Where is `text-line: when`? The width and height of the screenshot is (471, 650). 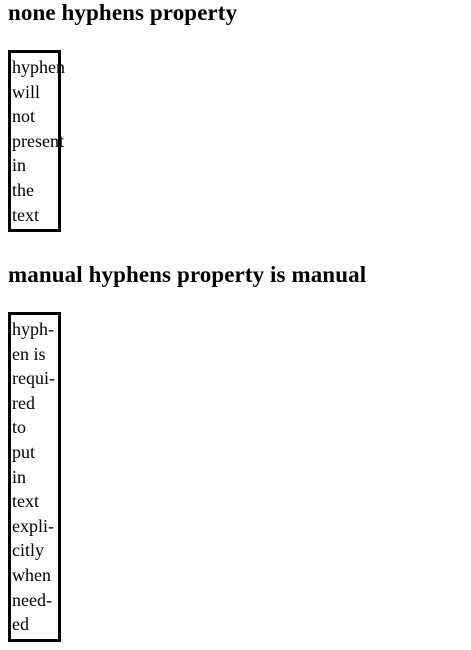 text-line: when is located at coordinates (31, 574).